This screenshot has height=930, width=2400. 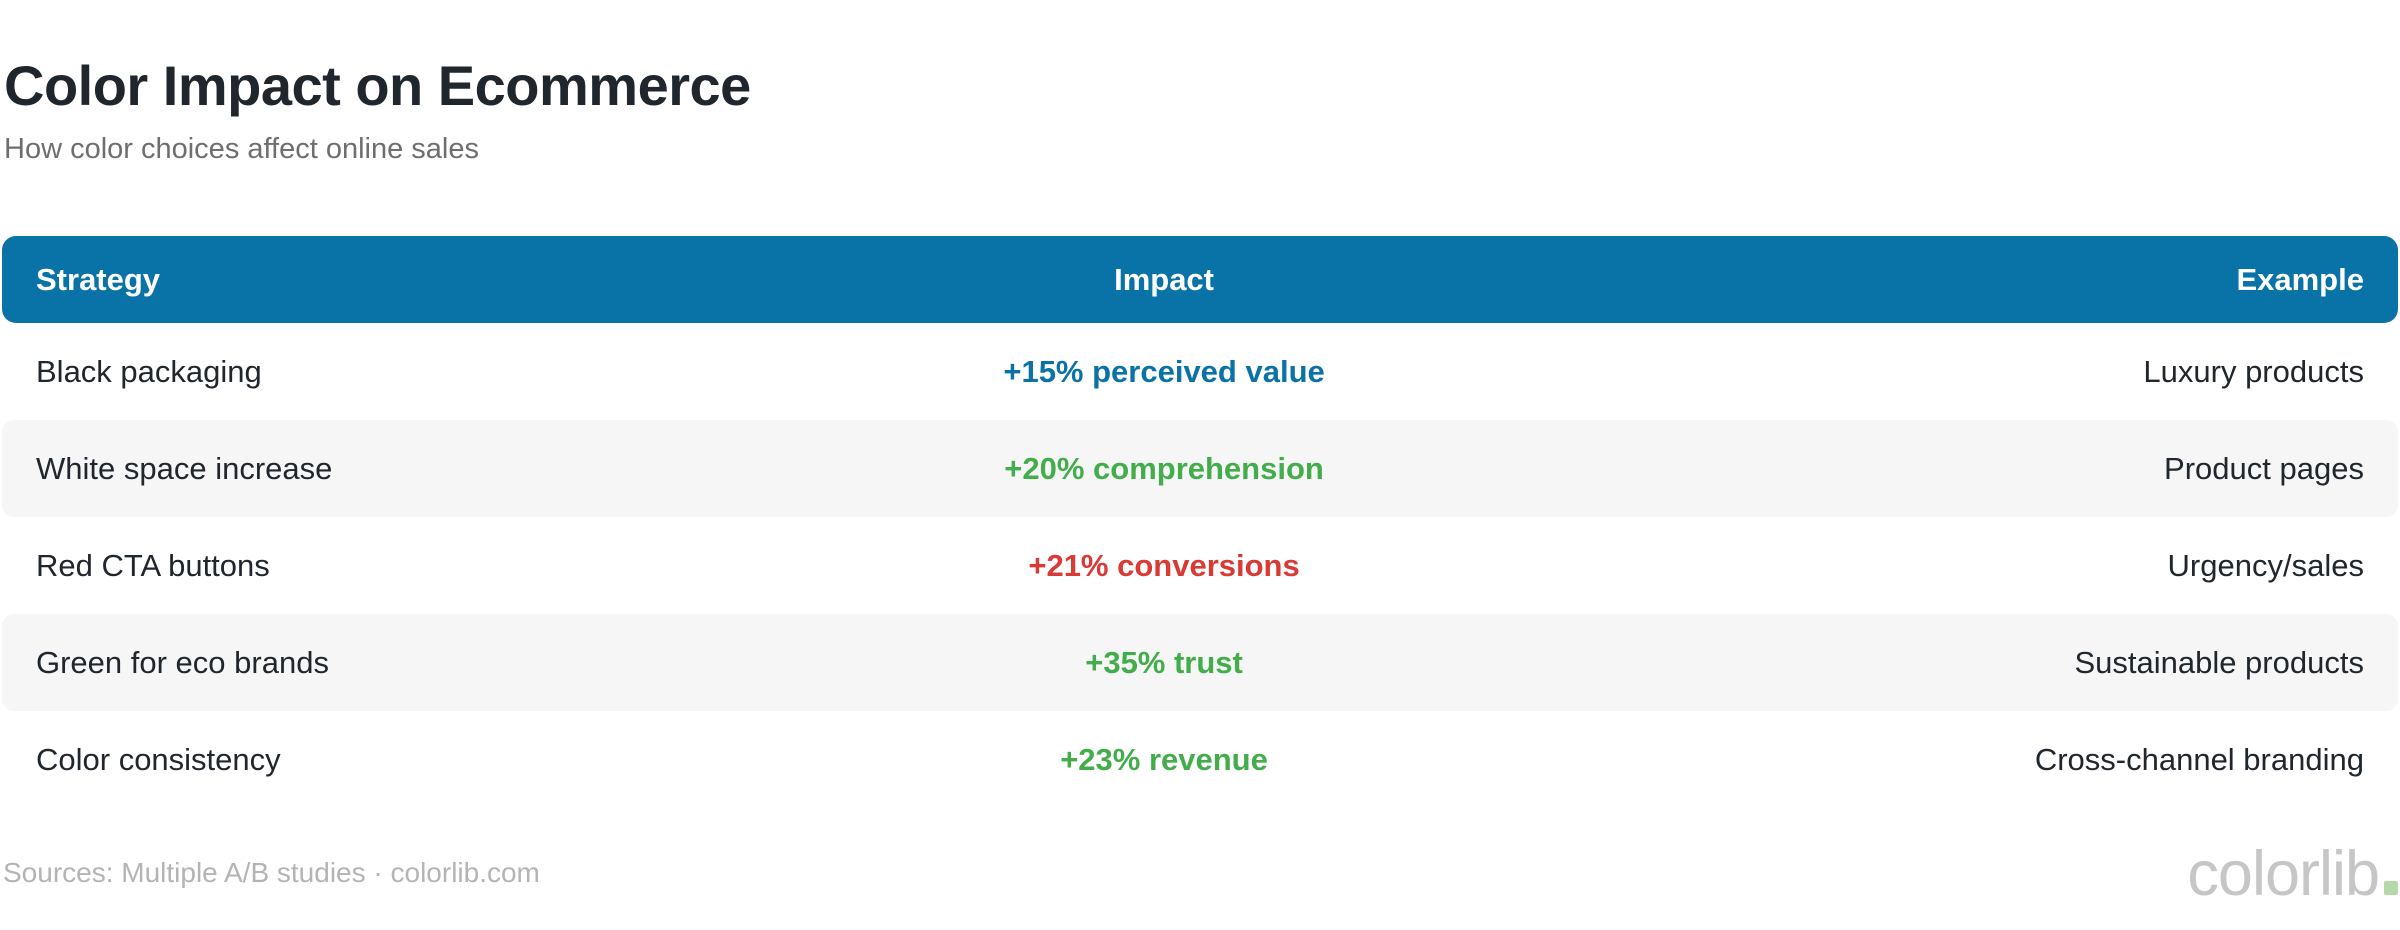 What do you see at coordinates (2253, 371) in the screenshot?
I see `example-cell: Luxury products` at bounding box center [2253, 371].